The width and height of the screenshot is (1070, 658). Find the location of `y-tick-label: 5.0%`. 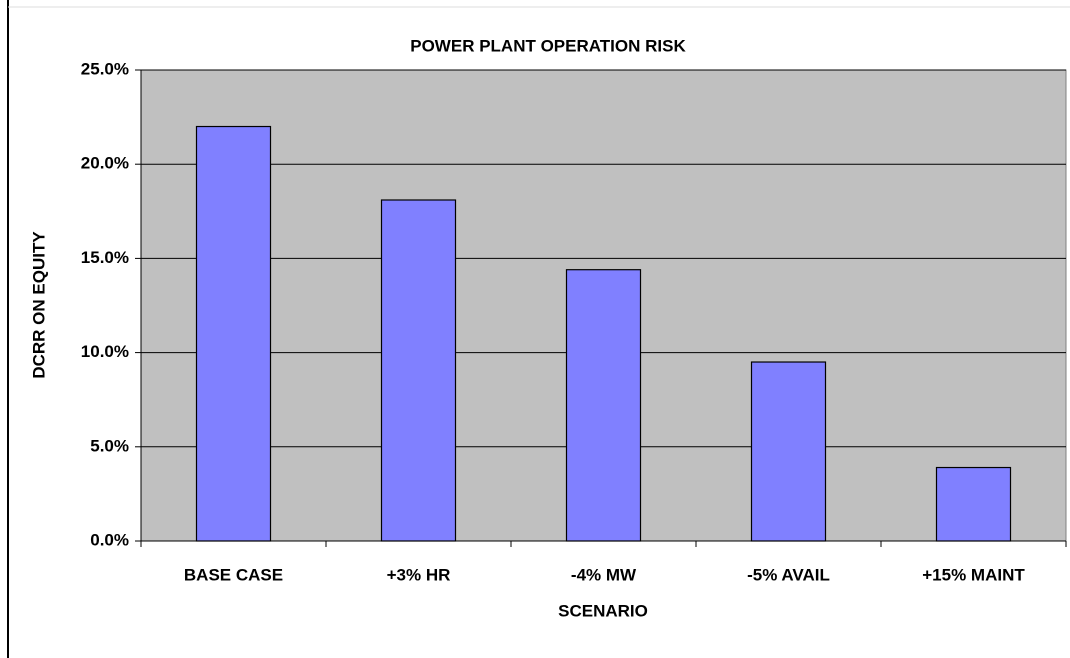

y-tick-label: 5.0% is located at coordinates (109, 445).